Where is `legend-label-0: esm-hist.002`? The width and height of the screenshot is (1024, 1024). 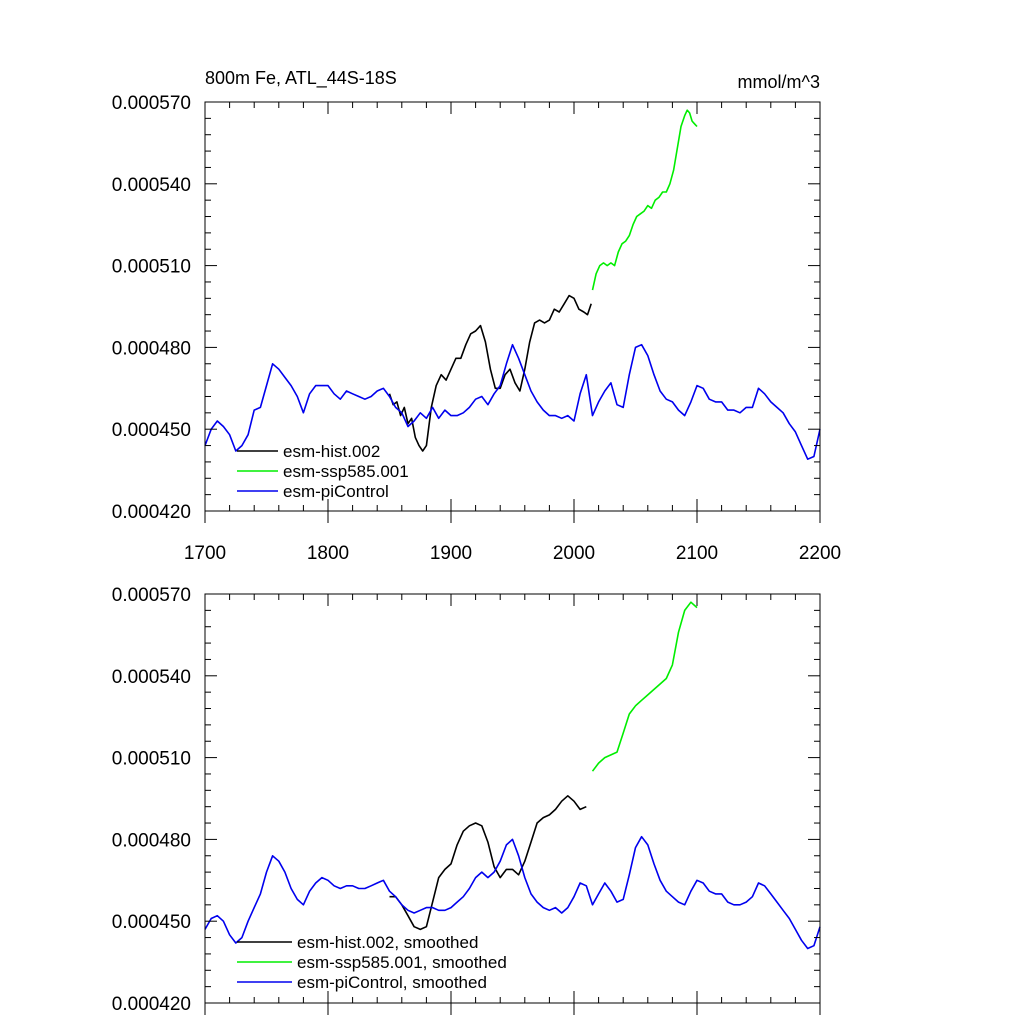
legend-label-0: esm-hist.002 is located at coordinates (331, 451).